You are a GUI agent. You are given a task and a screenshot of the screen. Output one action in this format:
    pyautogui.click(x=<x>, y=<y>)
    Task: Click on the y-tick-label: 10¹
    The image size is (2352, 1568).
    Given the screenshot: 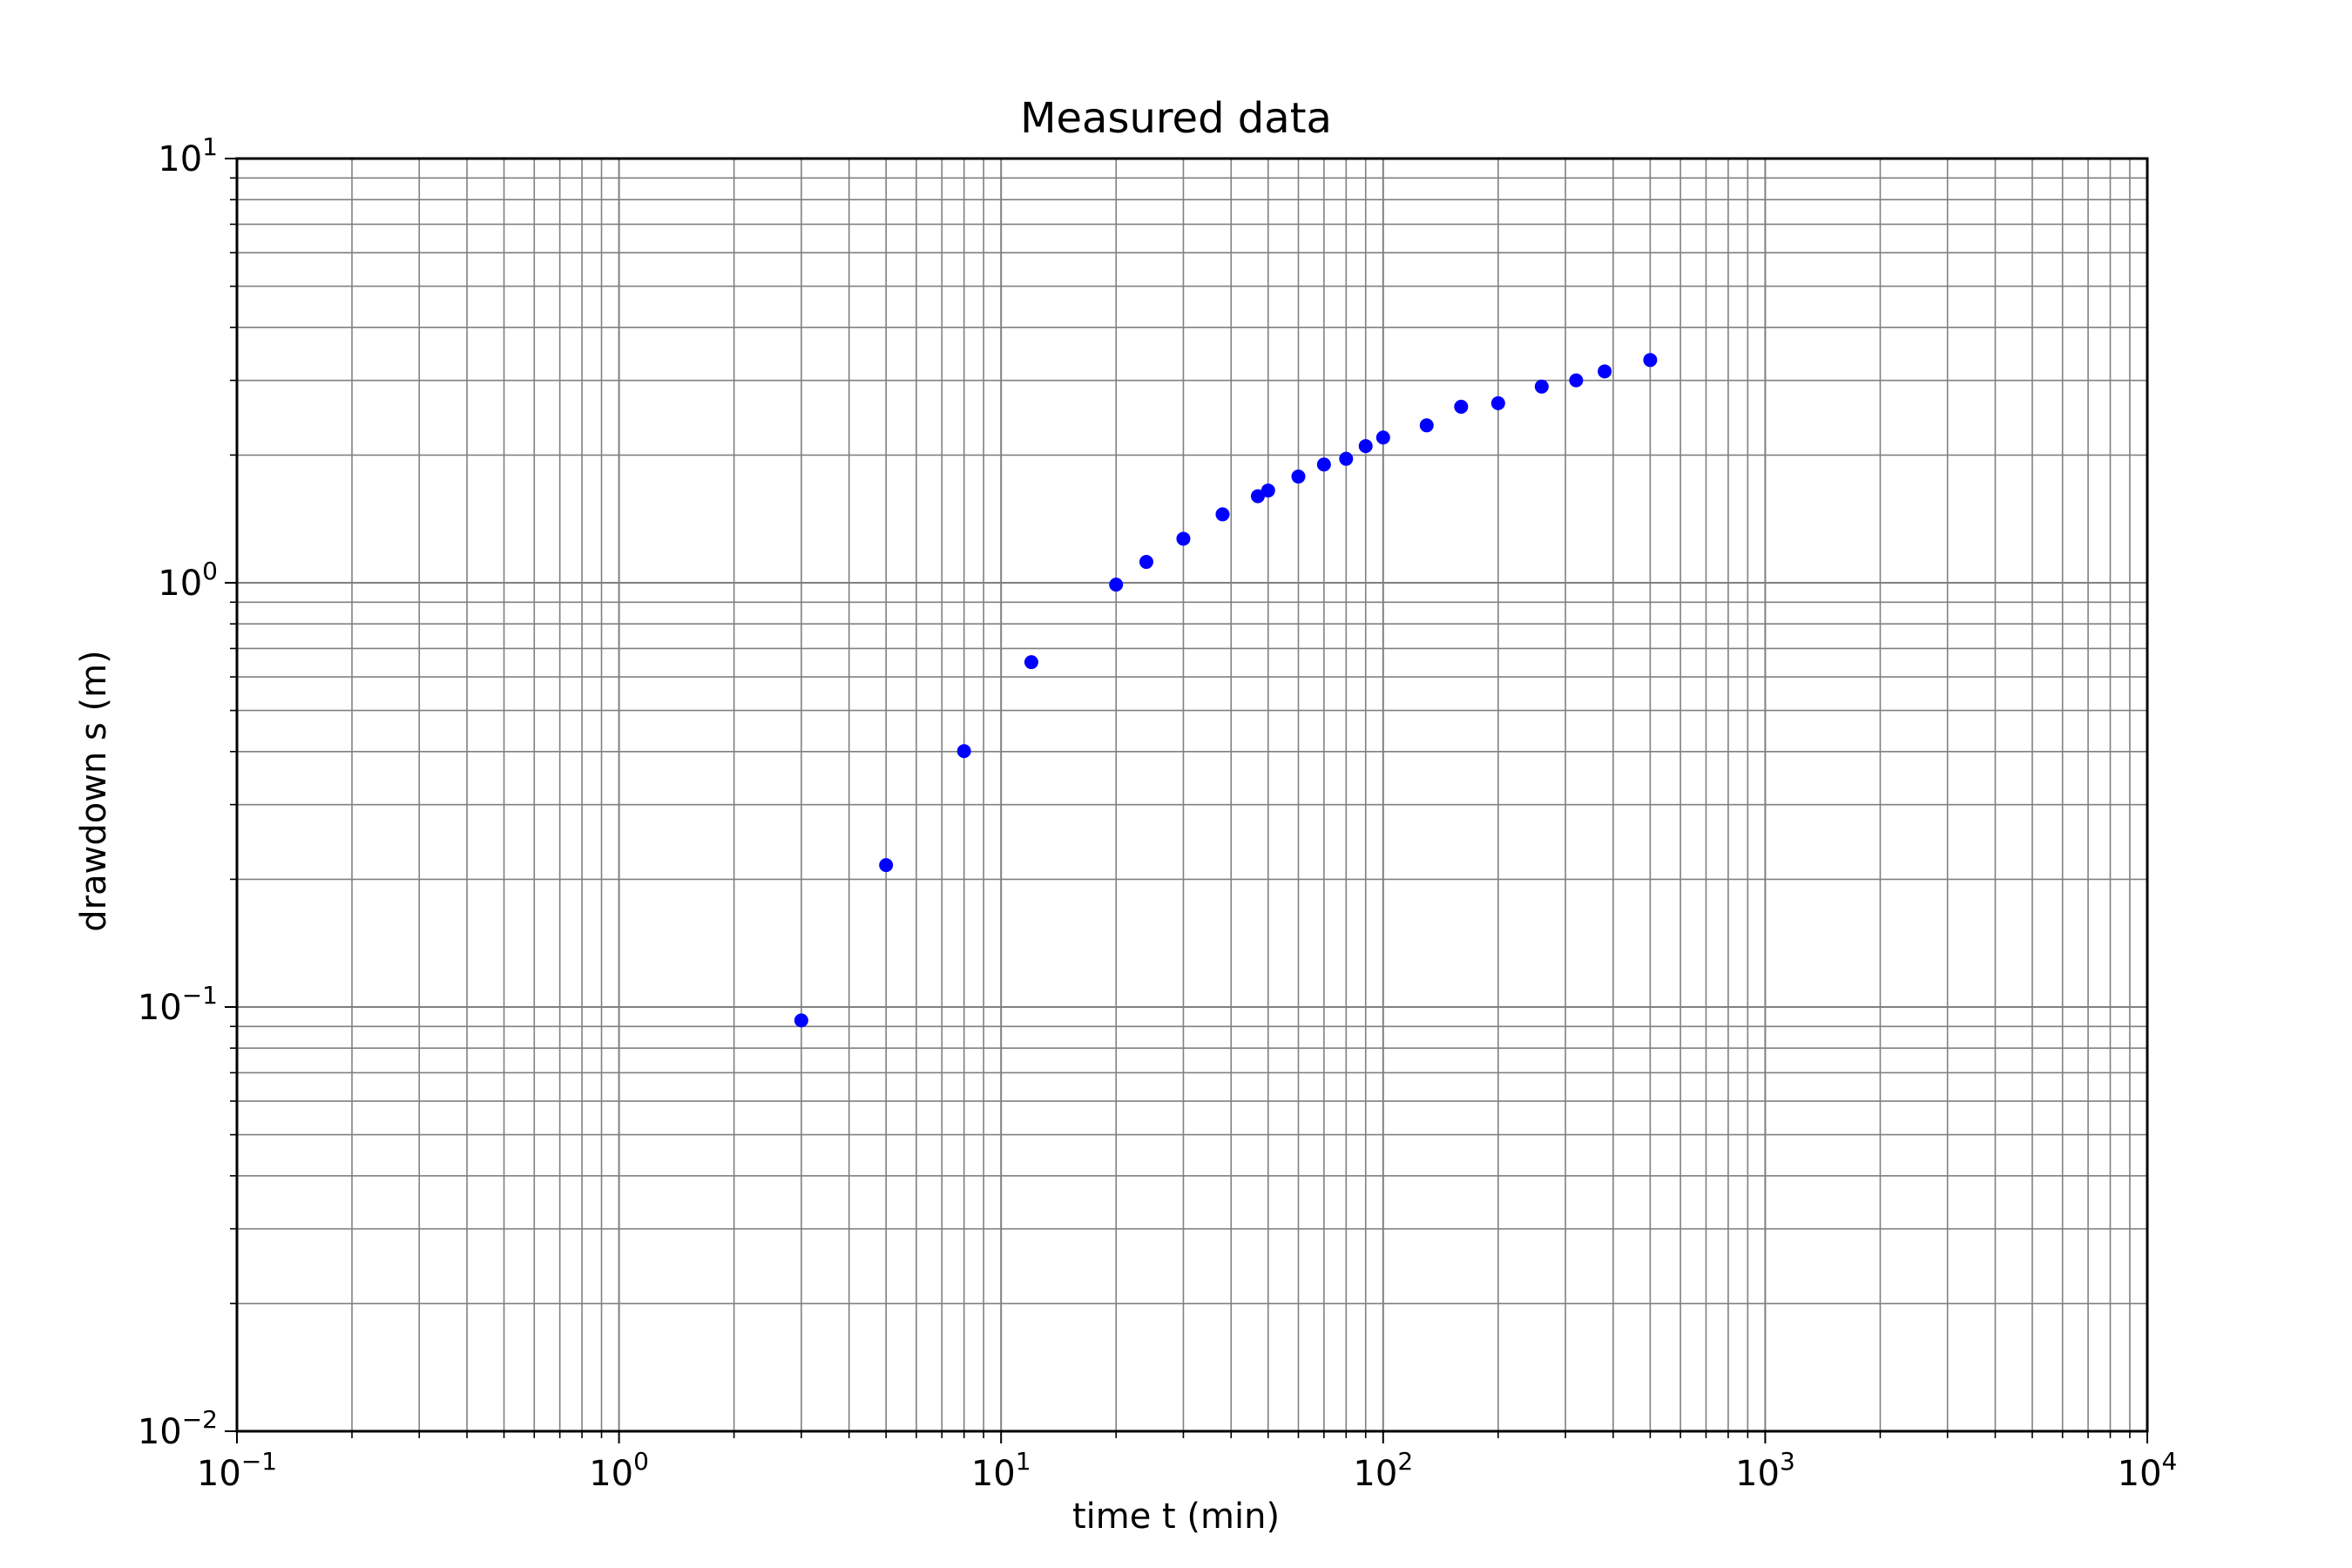 What is the action you would take?
    pyautogui.click(x=188, y=155)
    